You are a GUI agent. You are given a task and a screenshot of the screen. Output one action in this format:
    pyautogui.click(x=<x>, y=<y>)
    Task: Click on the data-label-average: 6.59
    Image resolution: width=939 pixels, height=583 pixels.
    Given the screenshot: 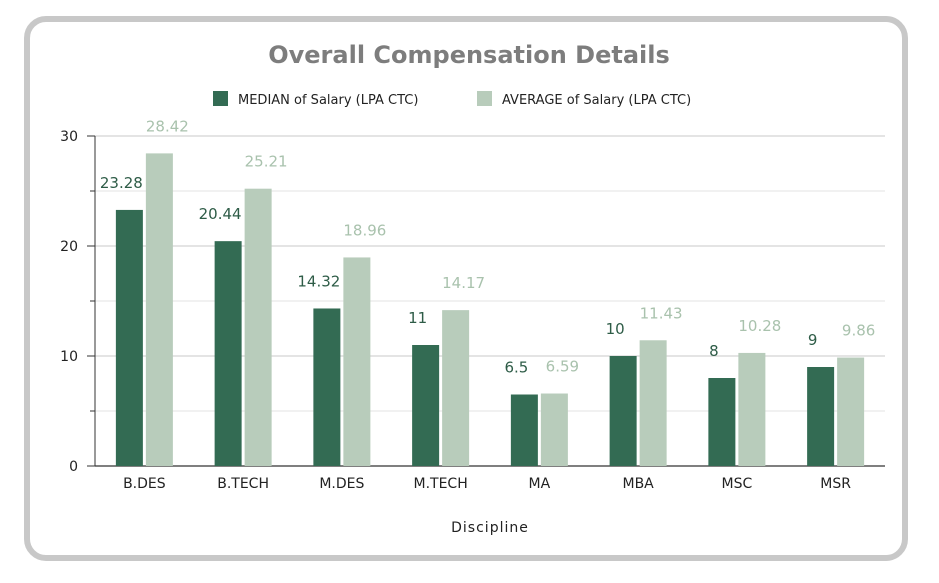 What is the action you would take?
    pyautogui.click(x=562, y=367)
    